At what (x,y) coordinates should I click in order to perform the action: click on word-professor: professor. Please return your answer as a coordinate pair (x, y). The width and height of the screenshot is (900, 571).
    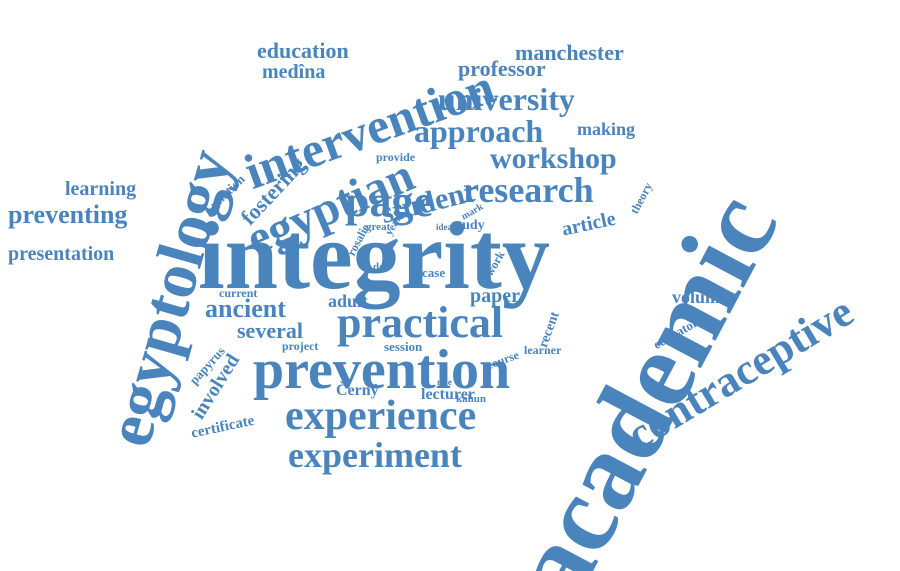
    Looking at the image, I should click on (502, 68).